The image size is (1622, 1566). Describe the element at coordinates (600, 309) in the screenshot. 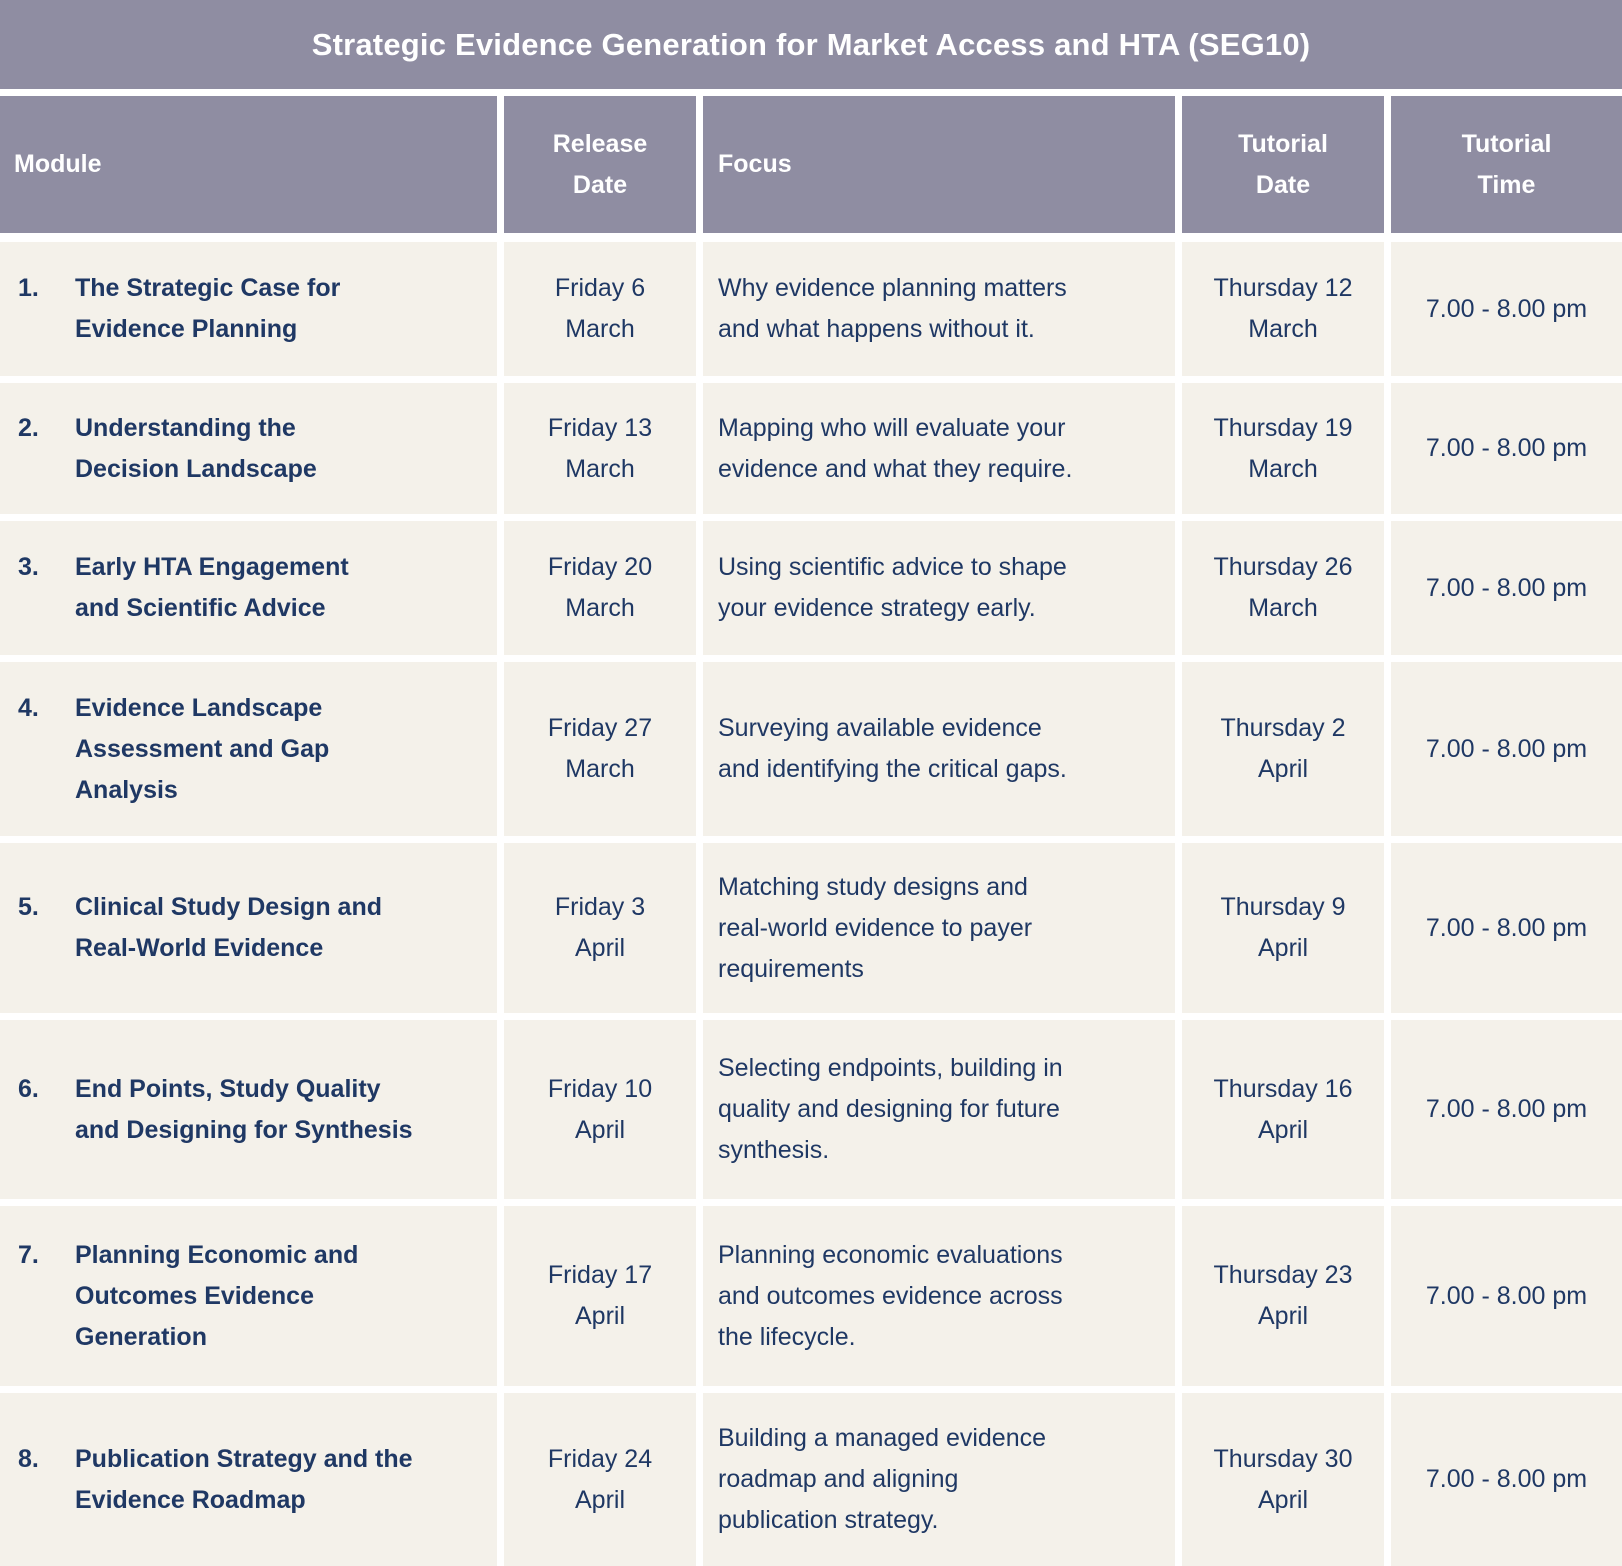

I see `release-date: Friday 6 March` at that location.